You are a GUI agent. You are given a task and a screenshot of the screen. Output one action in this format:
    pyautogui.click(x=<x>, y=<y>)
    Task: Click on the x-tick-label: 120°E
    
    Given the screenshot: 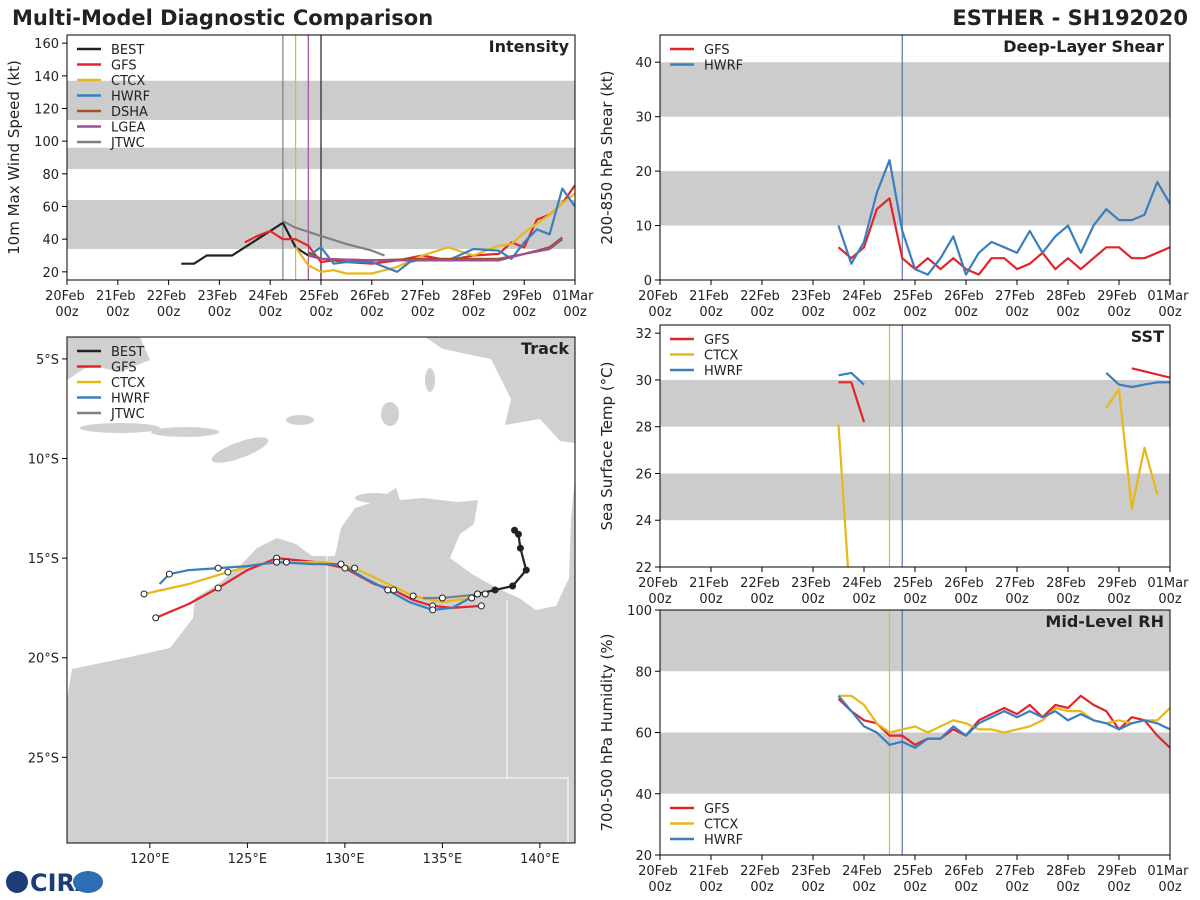 What is the action you would take?
    pyautogui.click(x=150, y=859)
    